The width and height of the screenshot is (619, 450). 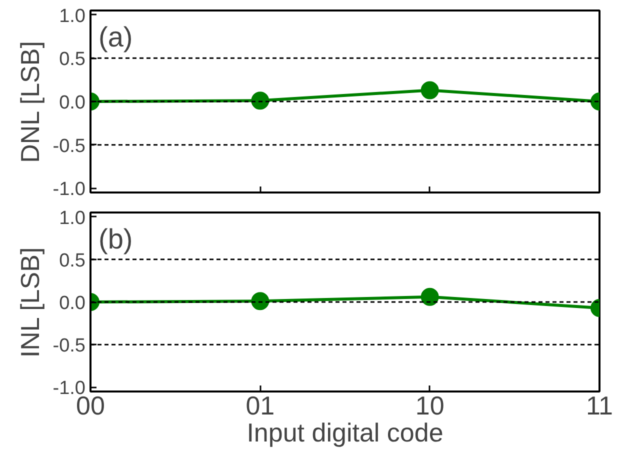 I want to click on x-tick-label: 01, so click(x=260, y=405).